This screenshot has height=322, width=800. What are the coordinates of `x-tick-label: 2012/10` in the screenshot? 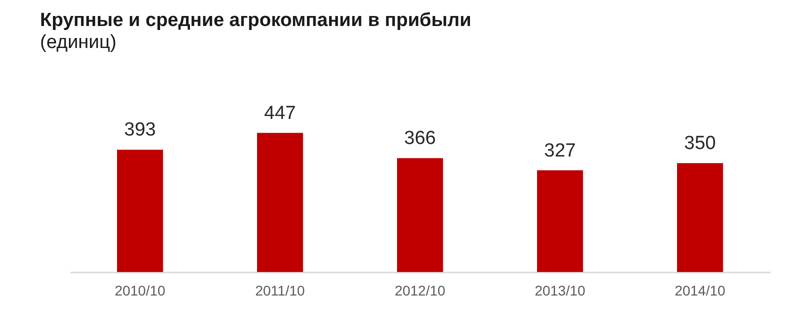 It's located at (420, 290).